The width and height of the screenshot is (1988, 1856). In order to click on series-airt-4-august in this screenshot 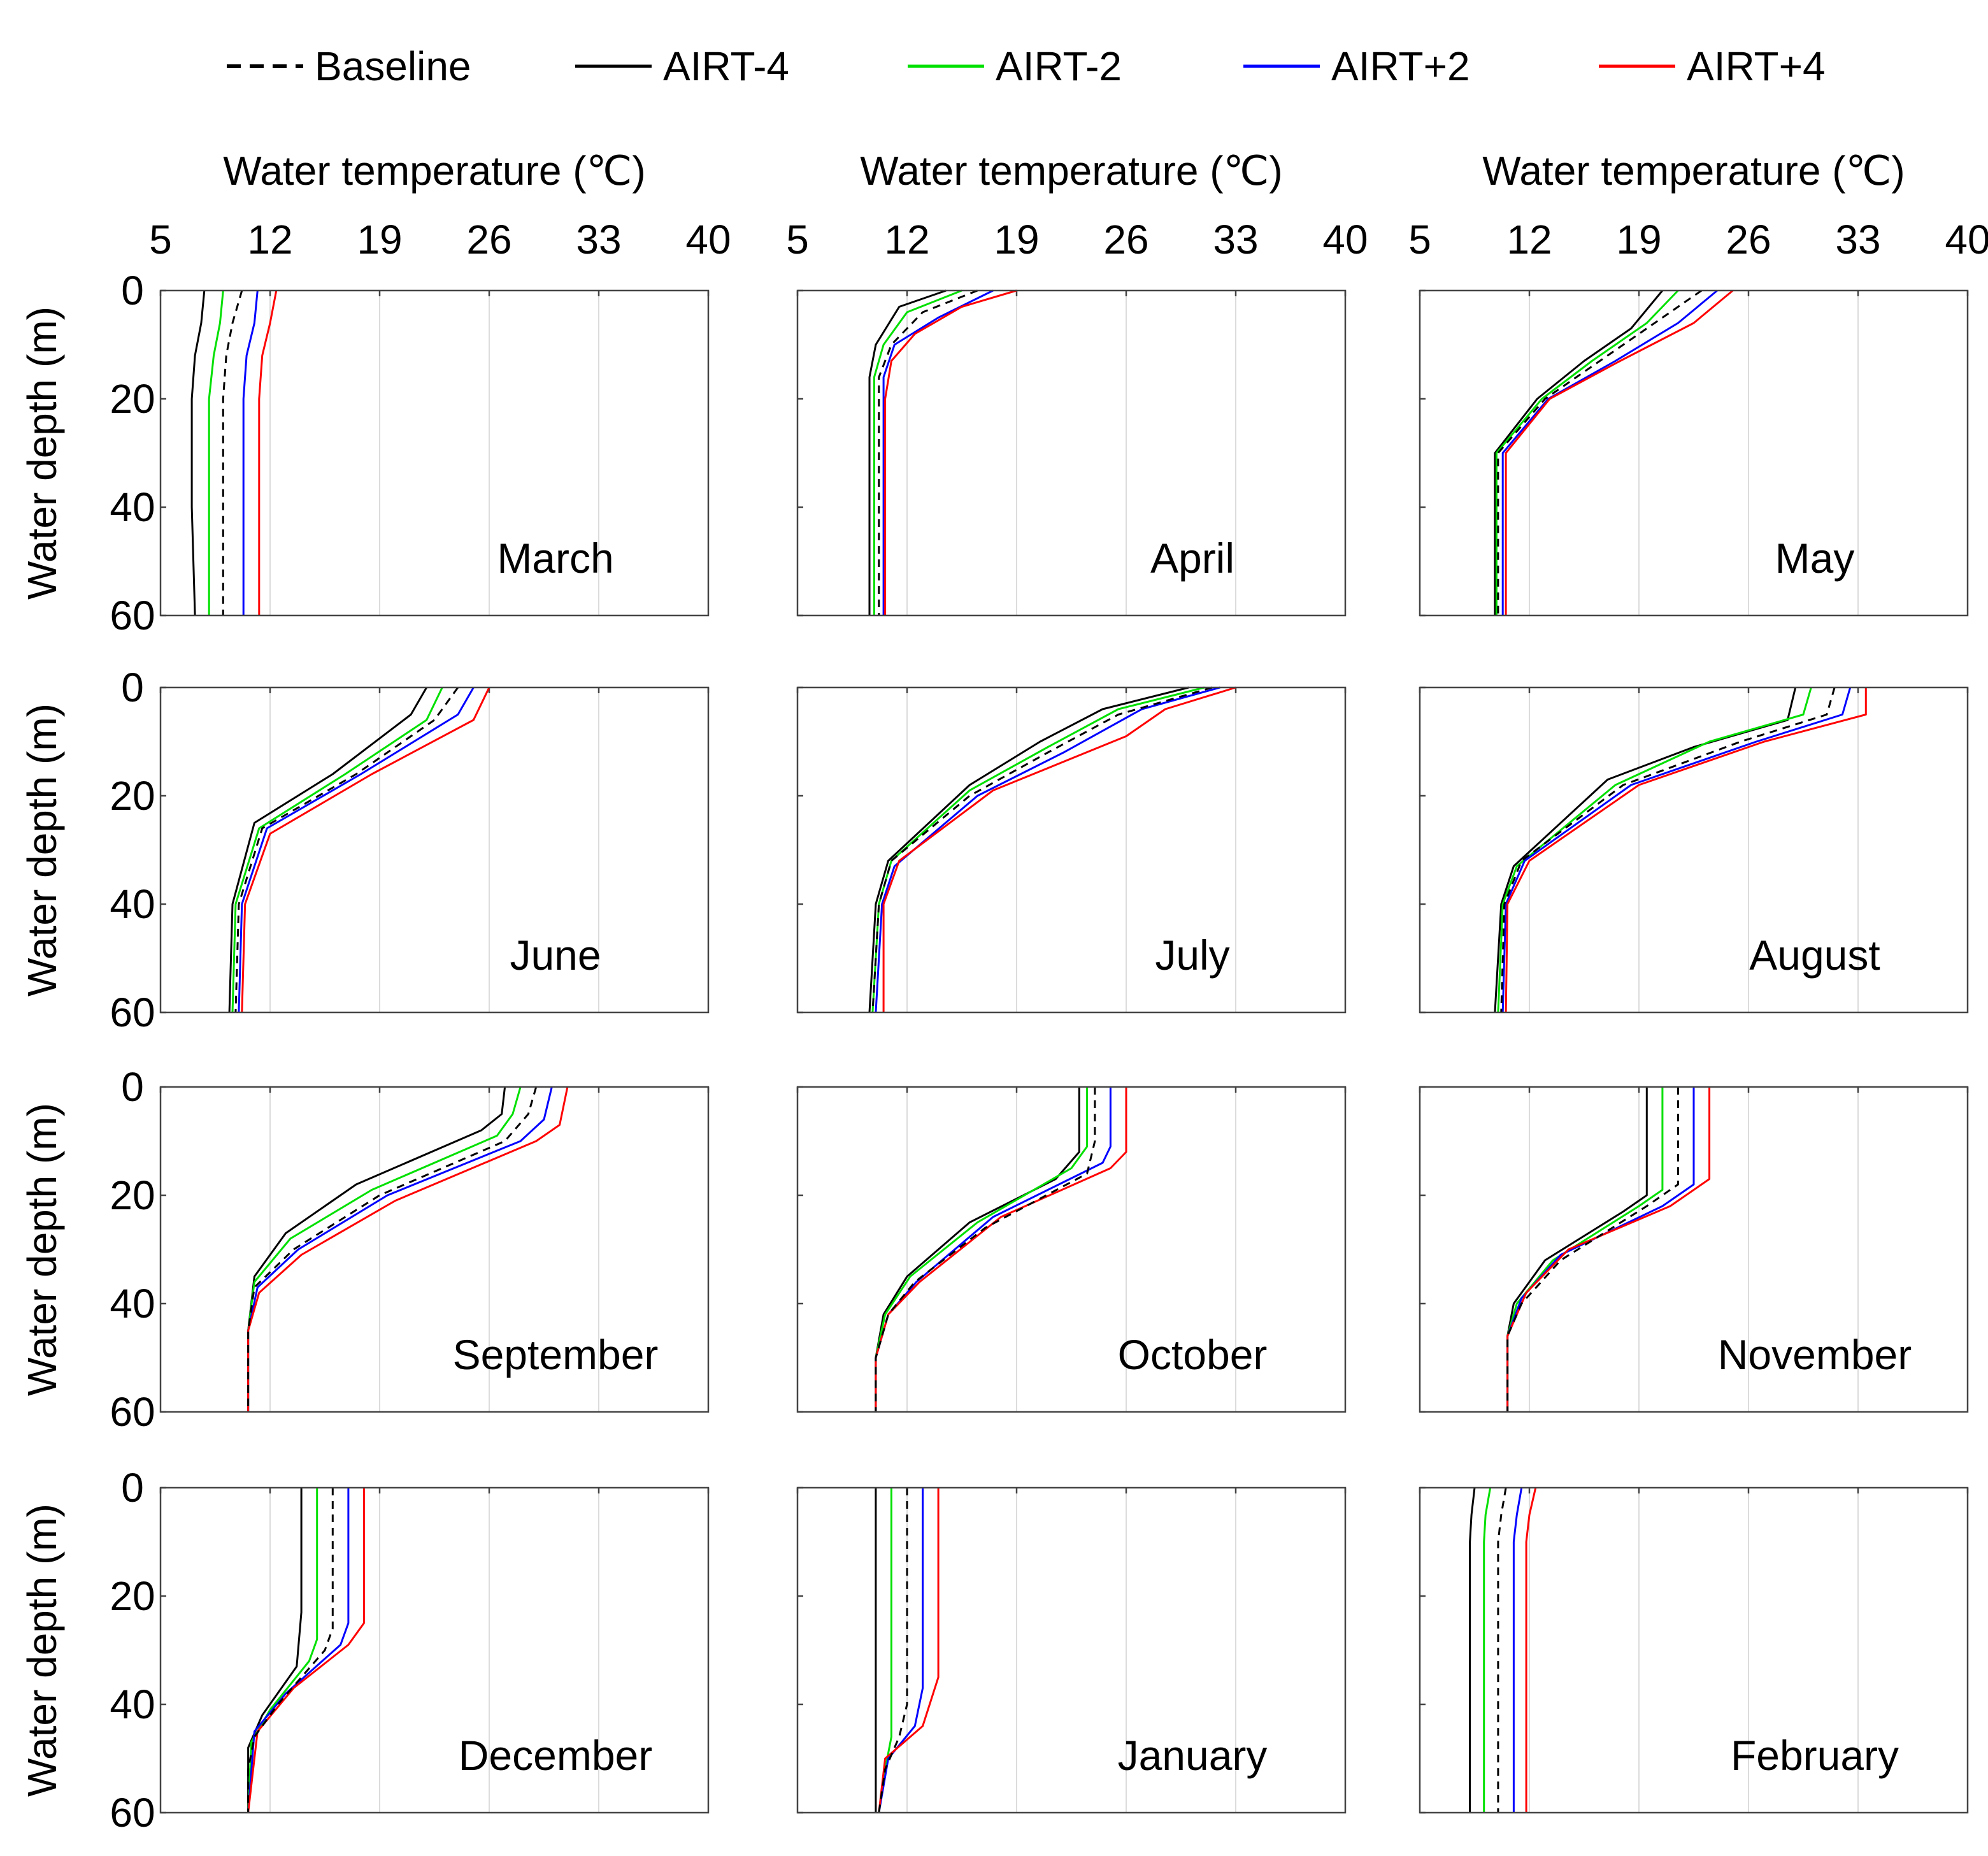, I will do `click(1686, 850)`.